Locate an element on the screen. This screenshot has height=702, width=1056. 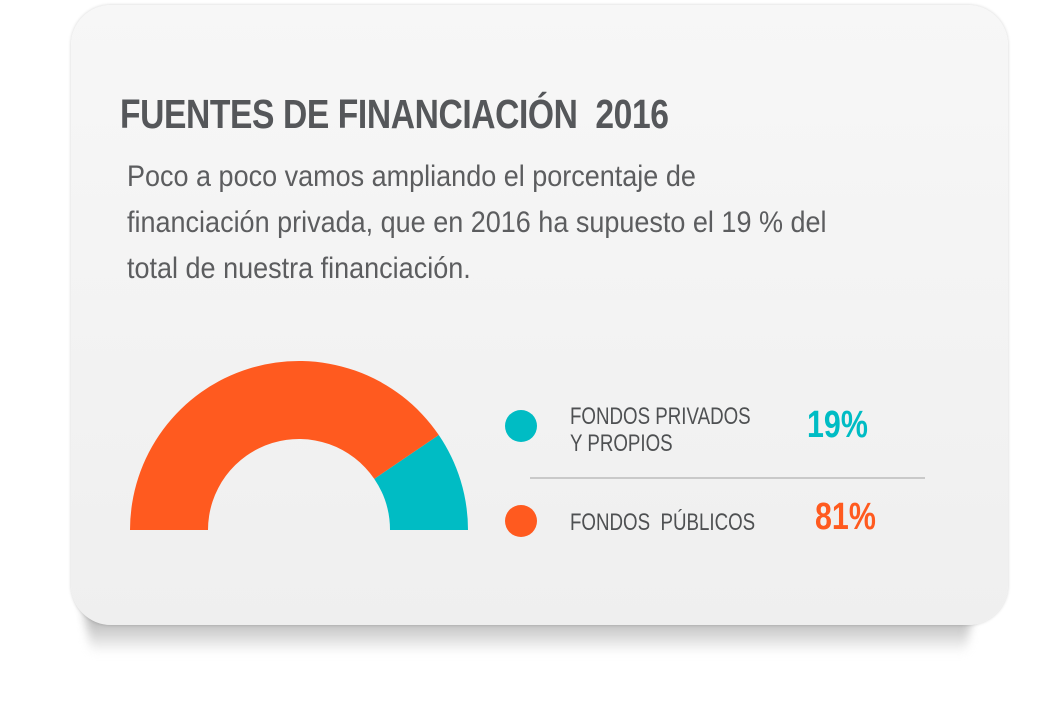
legend-dot-private is located at coordinates (521, 426).